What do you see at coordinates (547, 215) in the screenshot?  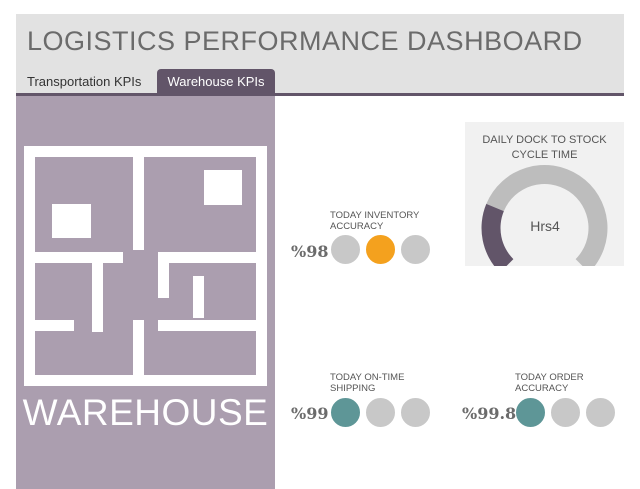 I see `gauge-track` at bounding box center [547, 215].